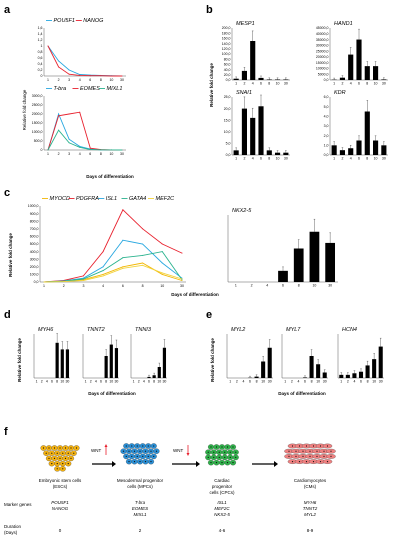  Describe the element at coordinates (114, 464) in the screenshot. I see `arrow-head` at that location.